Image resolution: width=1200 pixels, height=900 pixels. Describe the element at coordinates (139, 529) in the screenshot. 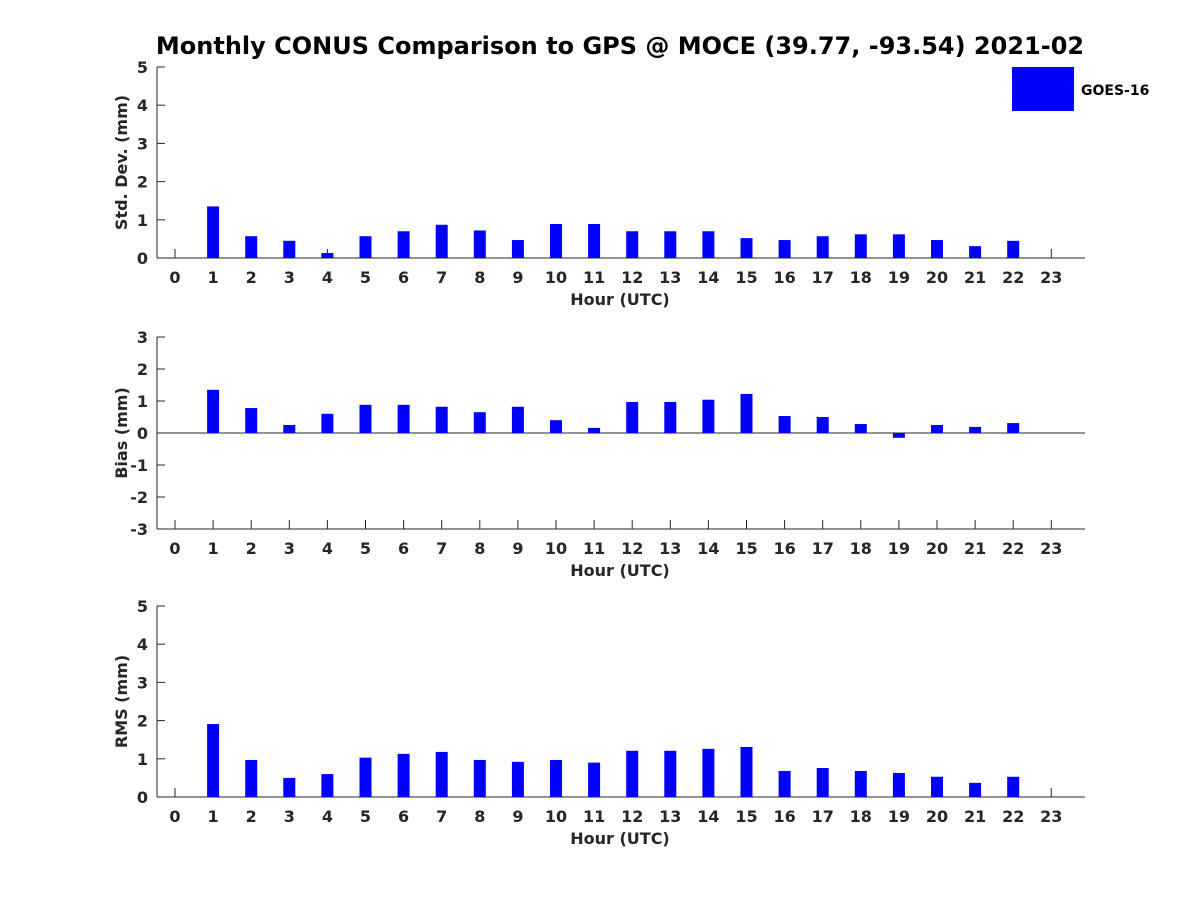

I see `y-tick-label: -3` at that location.